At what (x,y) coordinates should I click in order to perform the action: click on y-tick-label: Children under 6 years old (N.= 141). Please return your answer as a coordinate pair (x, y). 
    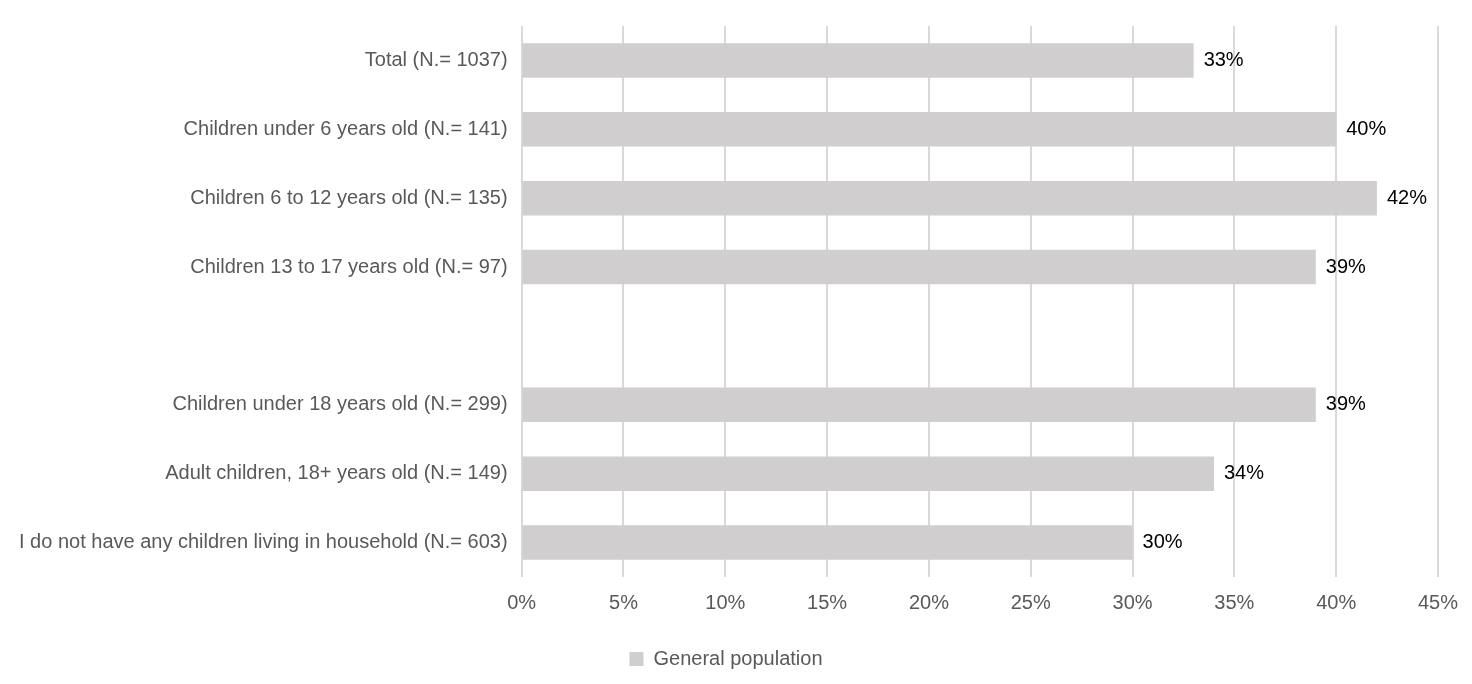
    Looking at the image, I should click on (345, 127).